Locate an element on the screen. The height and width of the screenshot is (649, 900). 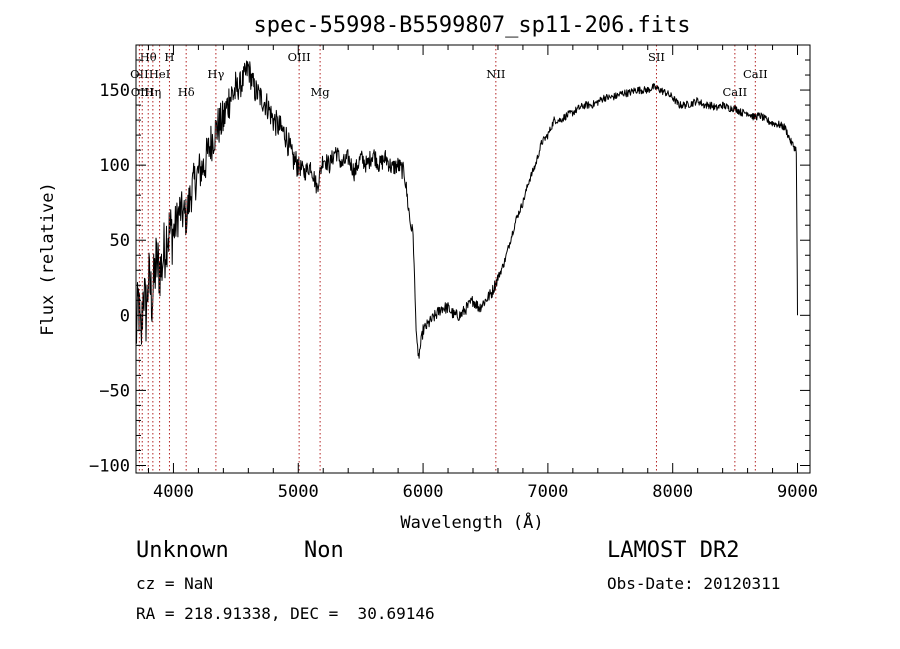
spectral-line-label-8: CaII is located at coordinates (755, 74).